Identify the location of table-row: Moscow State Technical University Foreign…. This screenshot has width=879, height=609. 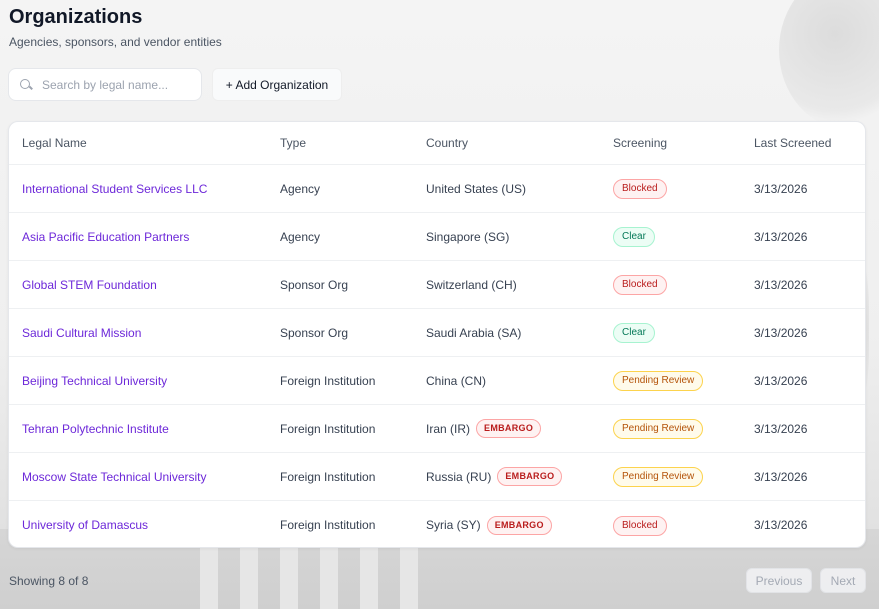
(437, 477).